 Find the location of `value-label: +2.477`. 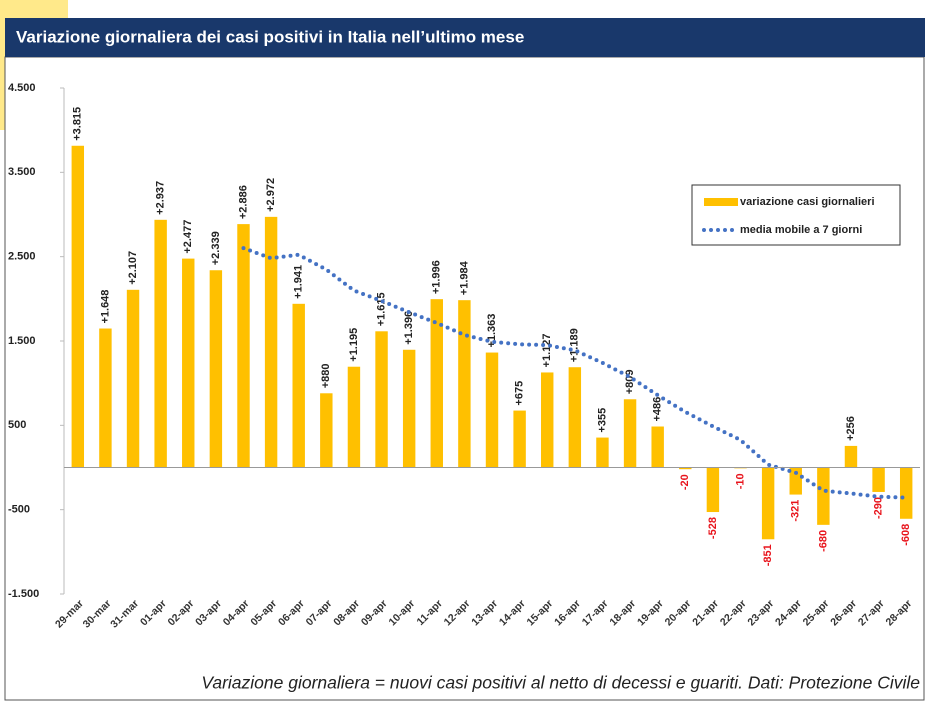

value-label: +2.477 is located at coordinates (188, 237).